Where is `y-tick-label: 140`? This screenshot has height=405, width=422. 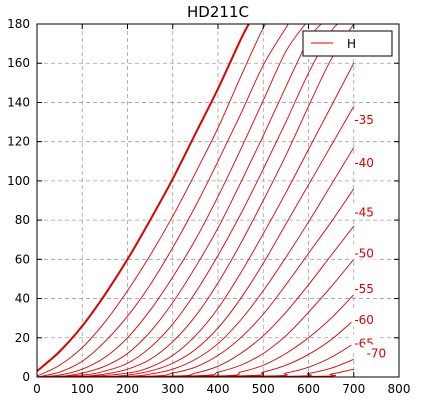
y-tick-label: 140 is located at coordinates (18, 102).